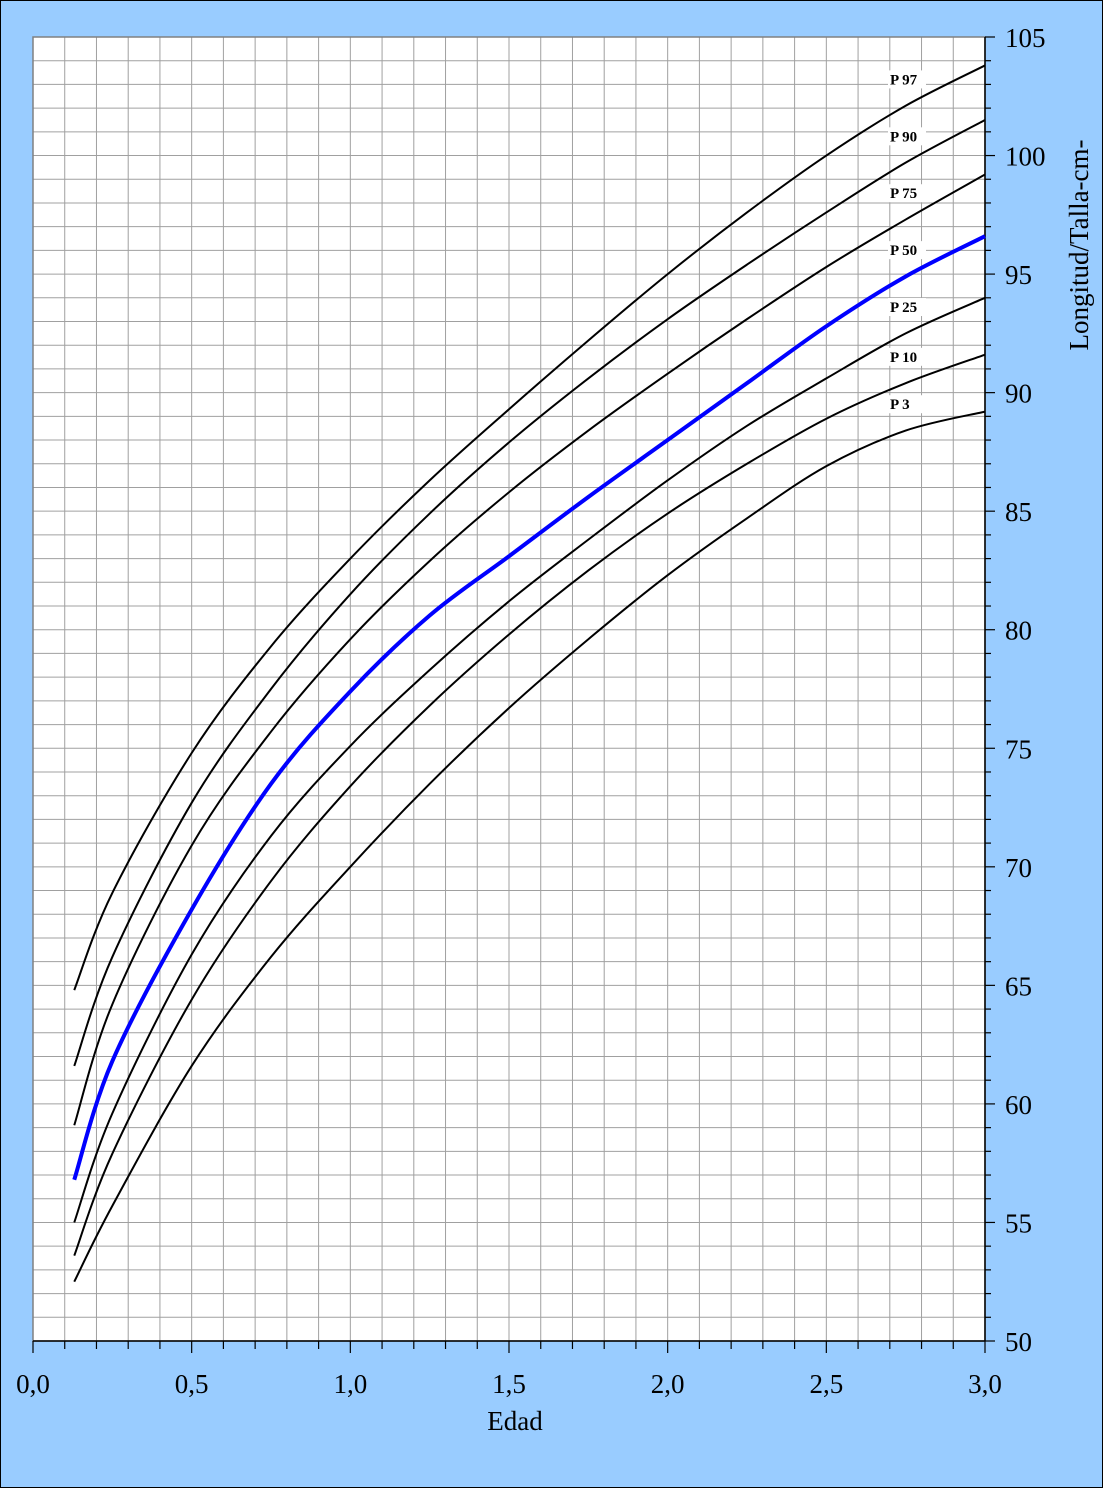 The height and width of the screenshot is (1488, 1103). What do you see at coordinates (904, 80) in the screenshot?
I see `percentile-label: P 97` at bounding box center [904, 80].